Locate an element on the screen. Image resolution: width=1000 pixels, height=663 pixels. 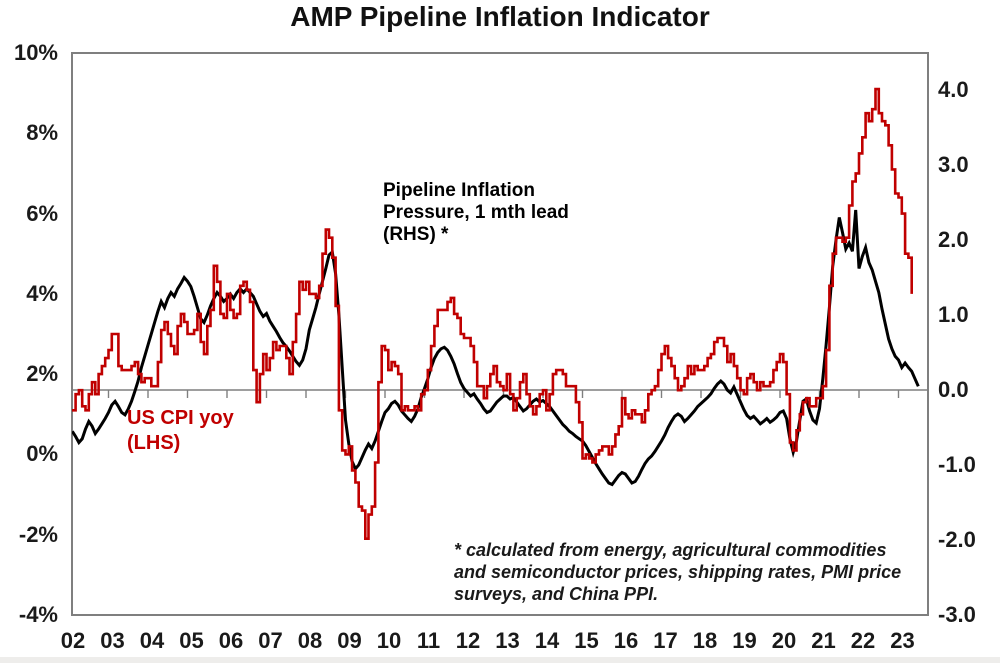
x-axis-tick: 03 is located at coordinates (112, 640).